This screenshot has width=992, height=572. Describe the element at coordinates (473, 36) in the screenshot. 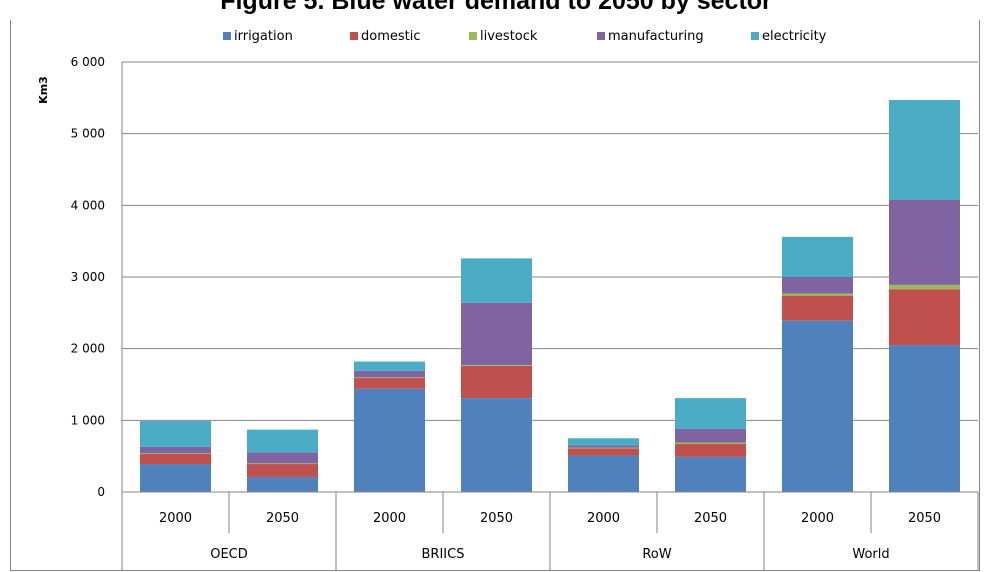

I see `legend-swatch-livestock` at that location.